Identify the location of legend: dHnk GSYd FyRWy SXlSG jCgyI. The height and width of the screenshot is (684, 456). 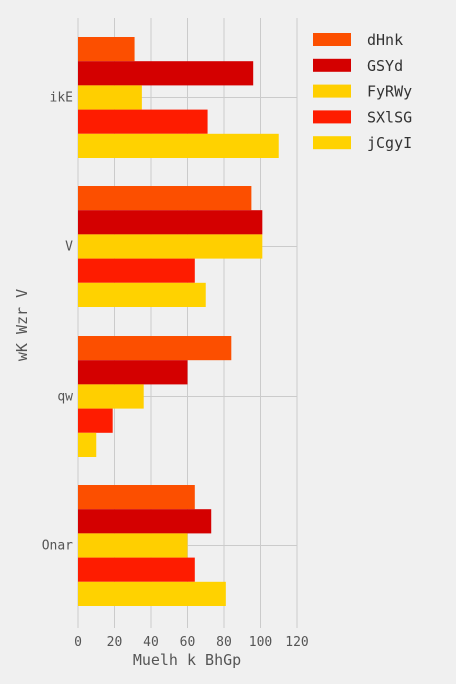
(362, 91).